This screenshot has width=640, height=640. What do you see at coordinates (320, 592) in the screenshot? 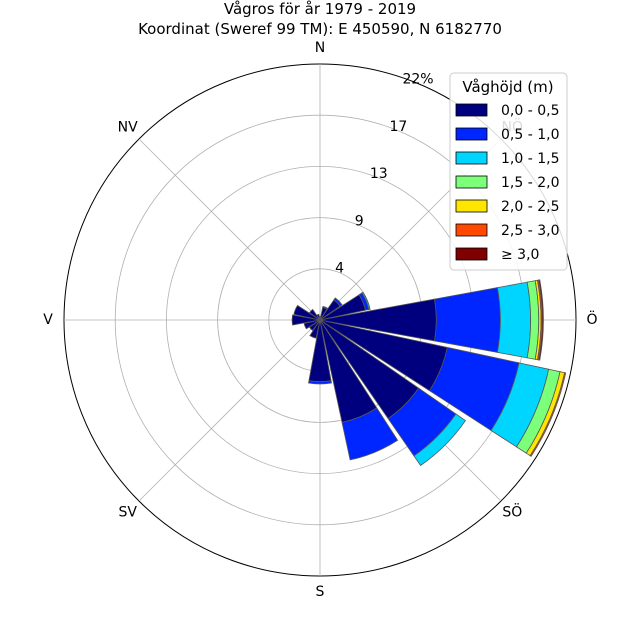
I see `direction-label: S` at bounding box center [320, 592].